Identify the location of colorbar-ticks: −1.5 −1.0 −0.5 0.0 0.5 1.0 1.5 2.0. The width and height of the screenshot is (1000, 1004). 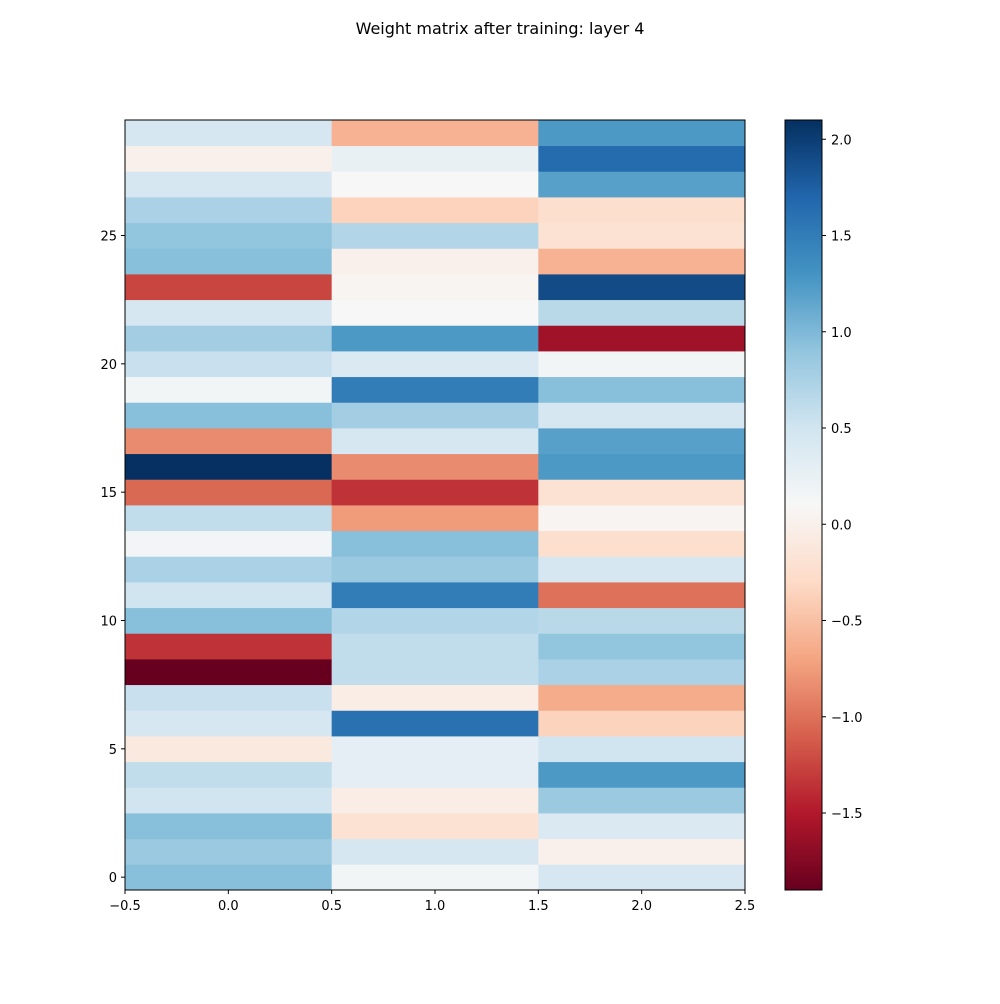
(842, 477).